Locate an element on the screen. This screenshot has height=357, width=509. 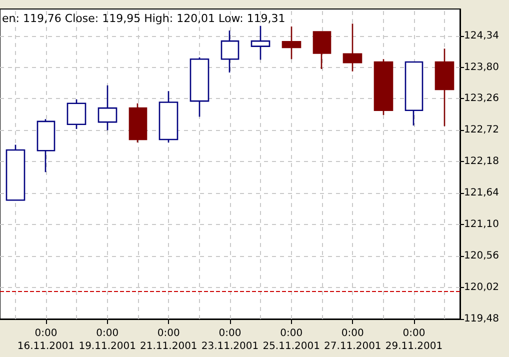
y-tick-label: 122,72 is located at coordinates (481, 130).